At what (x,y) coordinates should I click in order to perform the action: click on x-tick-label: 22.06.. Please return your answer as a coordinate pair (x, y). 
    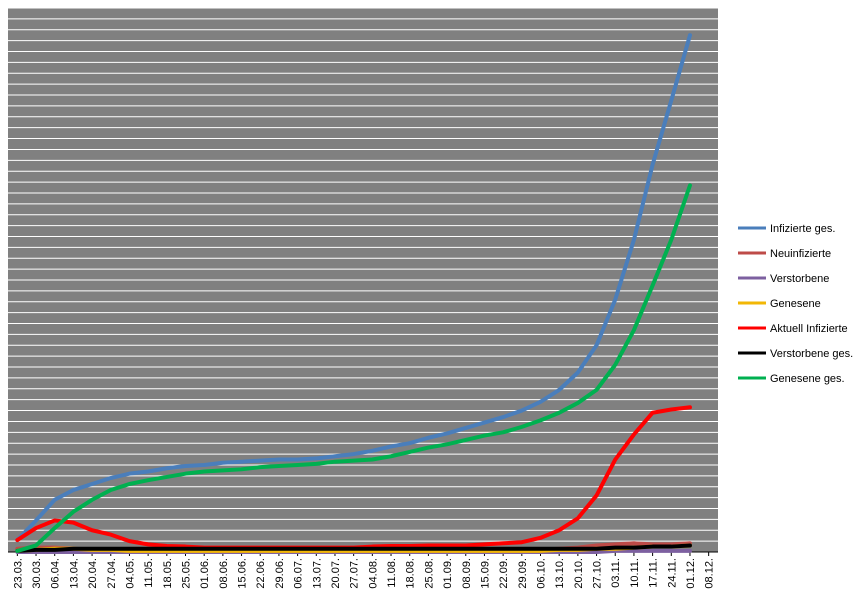
    Looking at the image, I should click on (261, 573).